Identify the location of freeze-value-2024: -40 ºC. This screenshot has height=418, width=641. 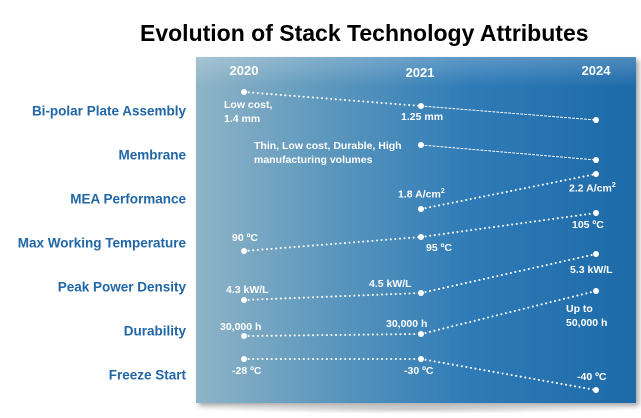
(592, 377).